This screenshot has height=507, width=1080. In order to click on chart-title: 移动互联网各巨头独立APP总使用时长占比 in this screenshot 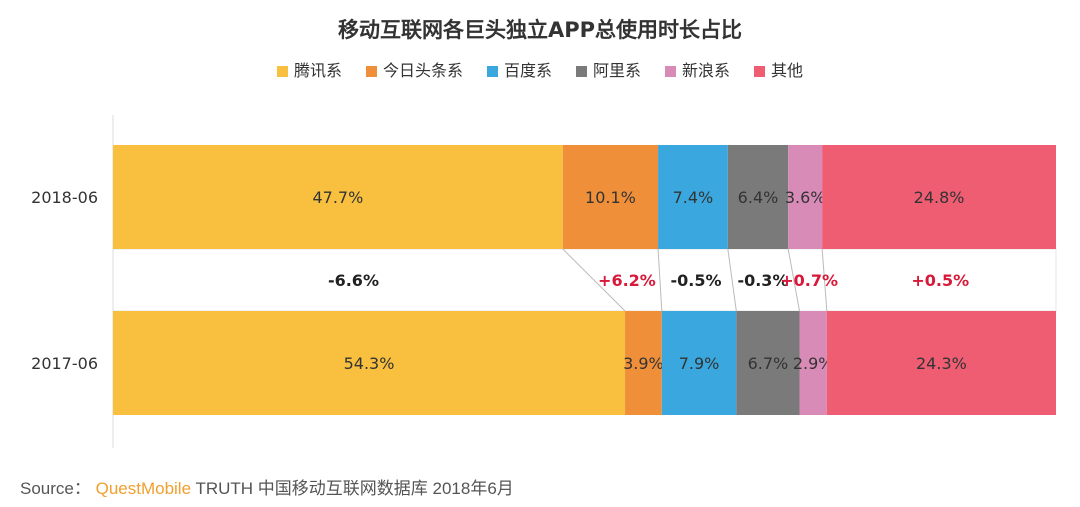, I will do `click(540, 30)`.